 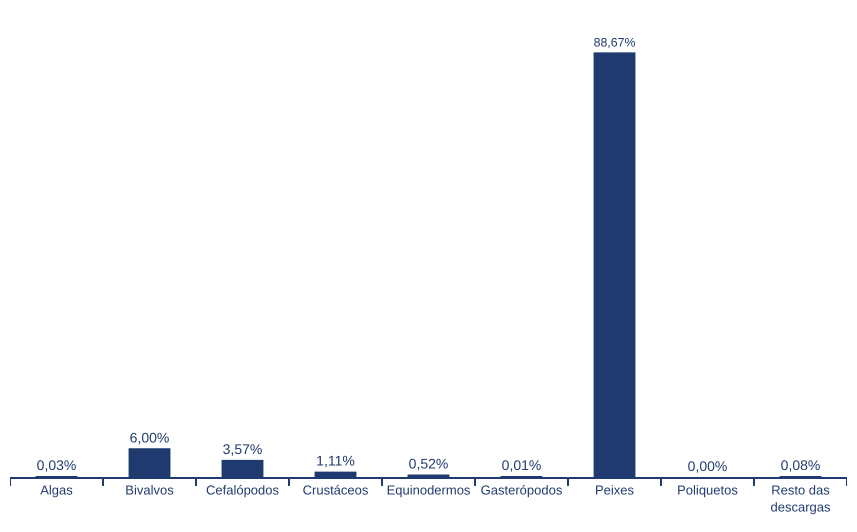 I want to click on x-tick-label: Resto das descargas, so click(x=800, y=498).